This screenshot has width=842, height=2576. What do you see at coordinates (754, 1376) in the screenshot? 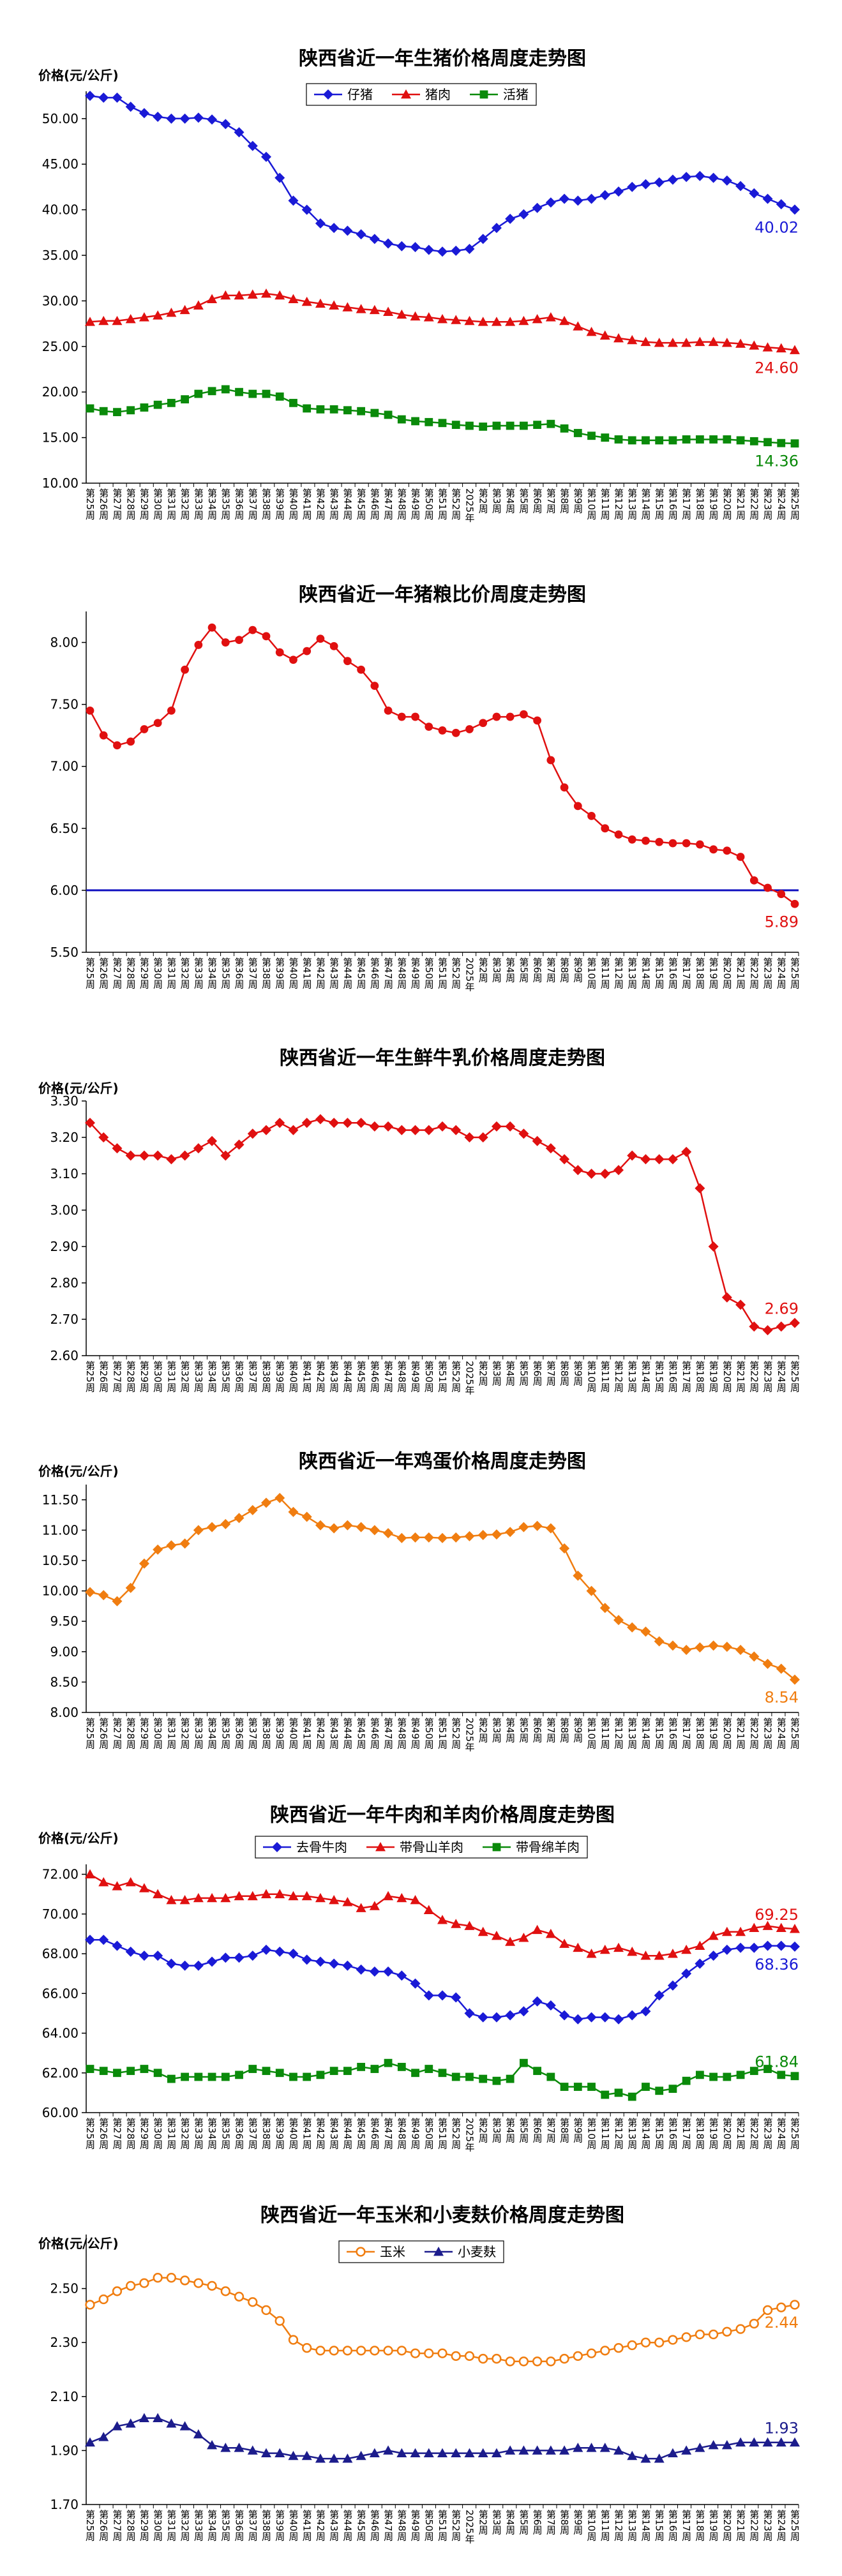
I see `x-tick-label: 第22周` at bounding box center [754, 1376].